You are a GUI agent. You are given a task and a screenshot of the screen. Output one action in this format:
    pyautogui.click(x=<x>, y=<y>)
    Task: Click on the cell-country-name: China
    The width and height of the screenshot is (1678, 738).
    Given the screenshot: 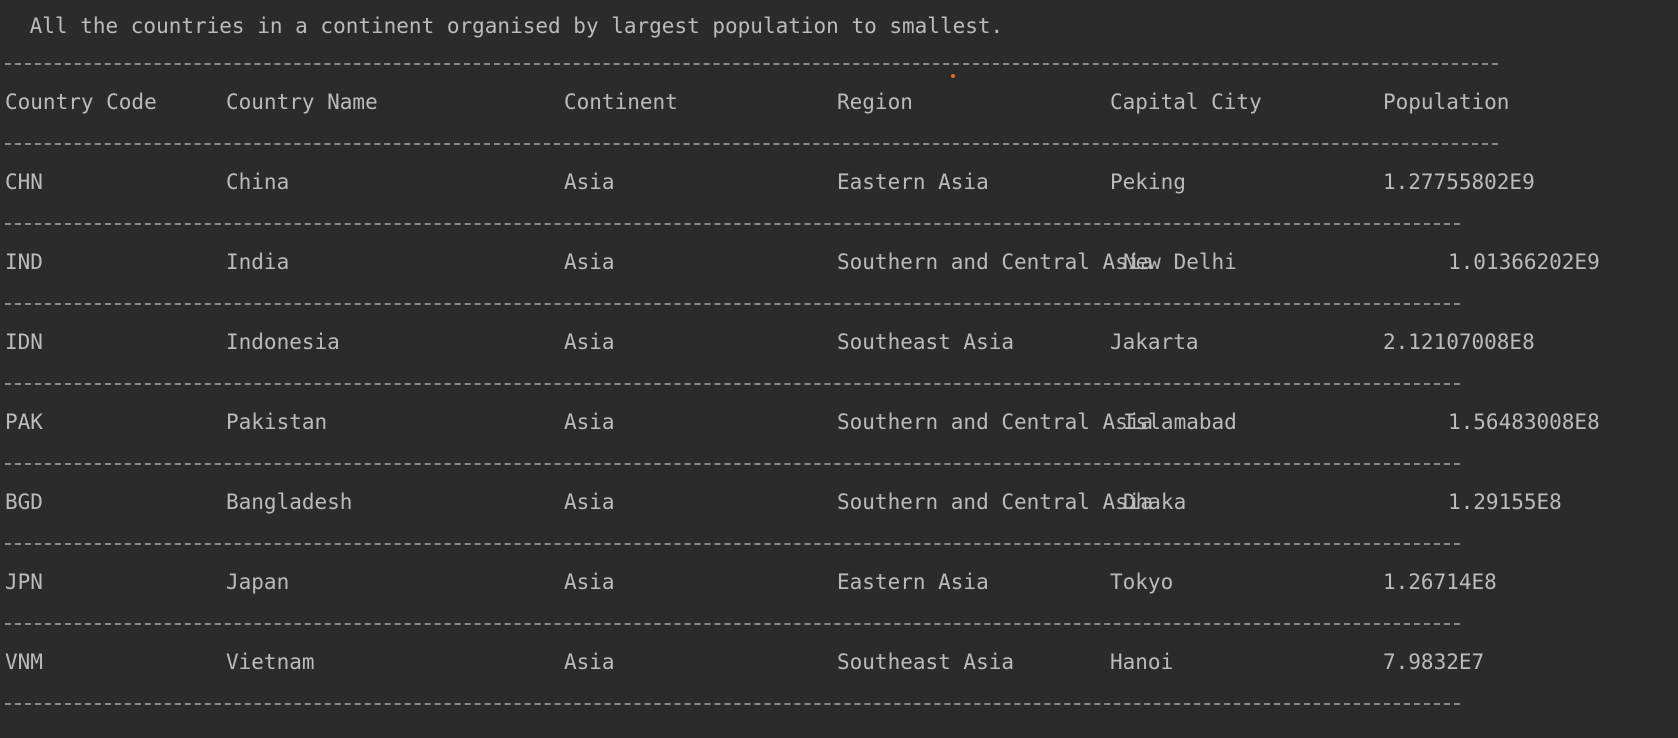 What is the action you would take?
    pyautogui.click(x=258, y=182)
    